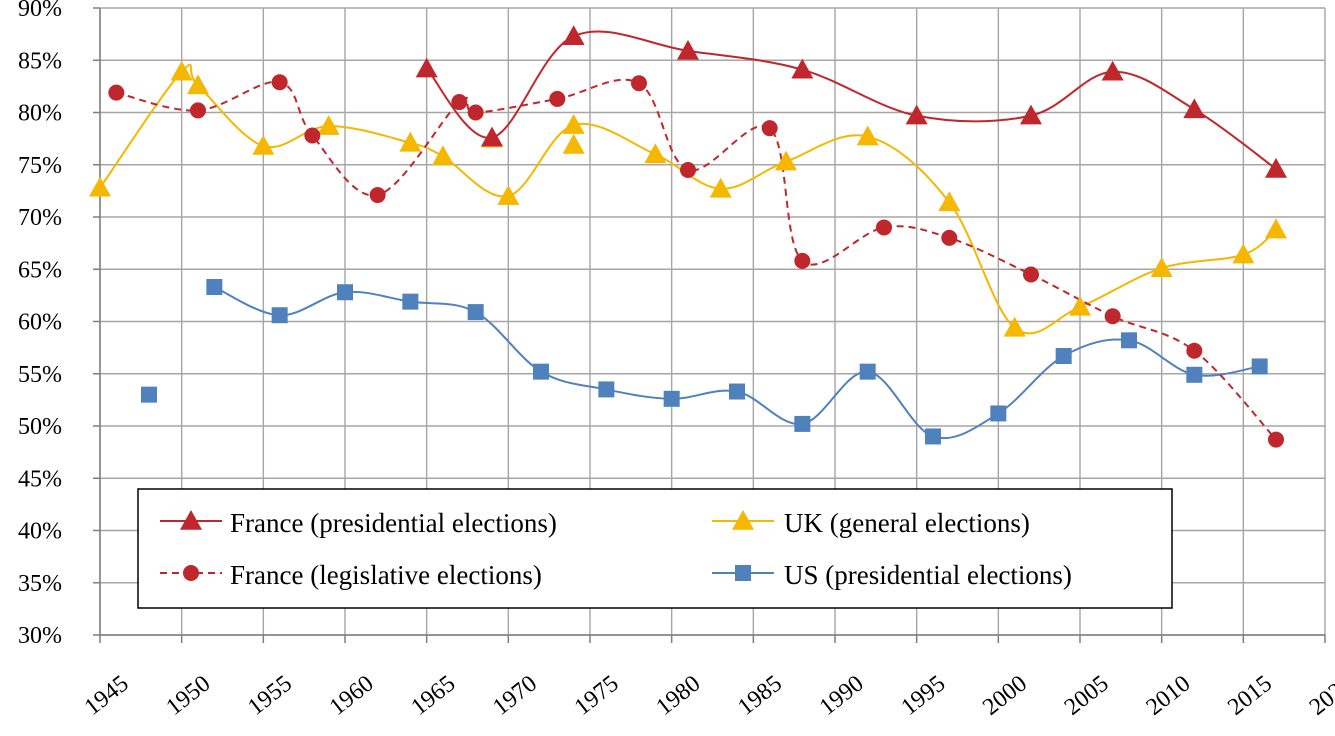  What do you see at coordinates (386, 575) in the screenshot?
I see `legend-label-france-legislative: France (legislative elections)` at bounding box center [386, 575].